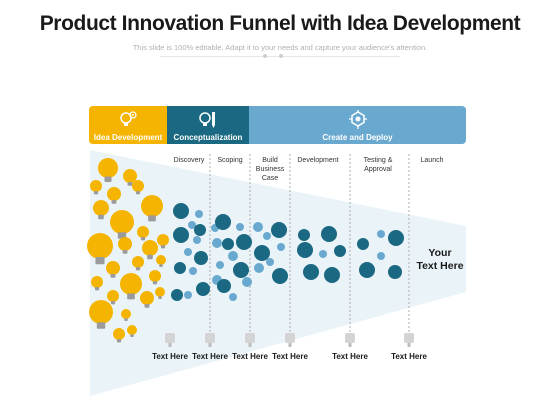 This screenshot has width=560, height=420. What do you see at coordinates (270, 169) in the screenshot?
I see `stage-build-business-case: Build Business Case` at bounding box center [270, 169].